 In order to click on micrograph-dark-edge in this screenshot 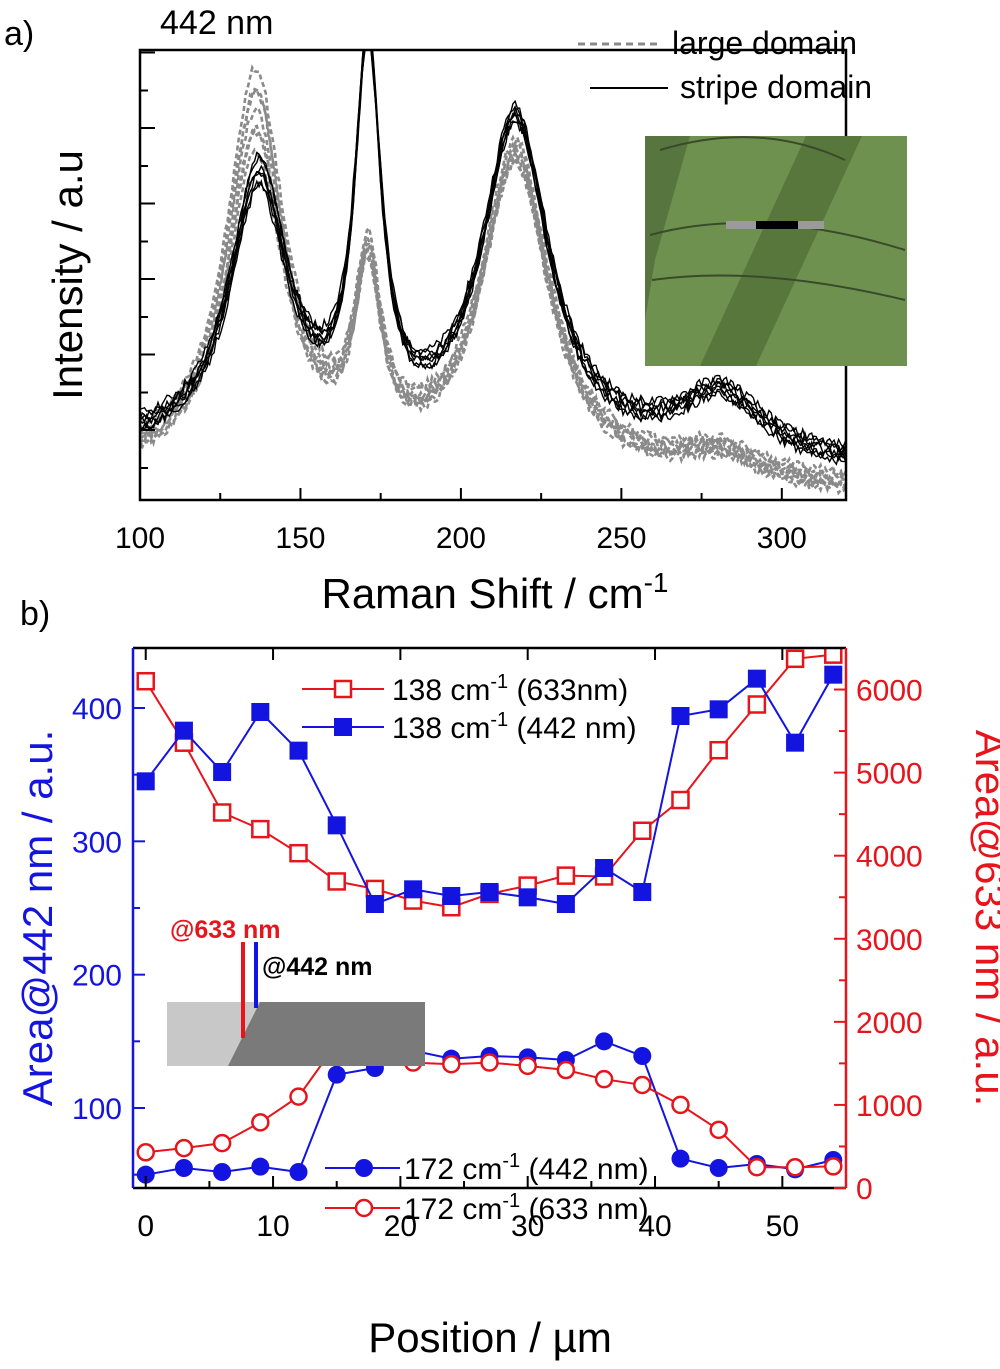, I will do `click(667, 228)`.